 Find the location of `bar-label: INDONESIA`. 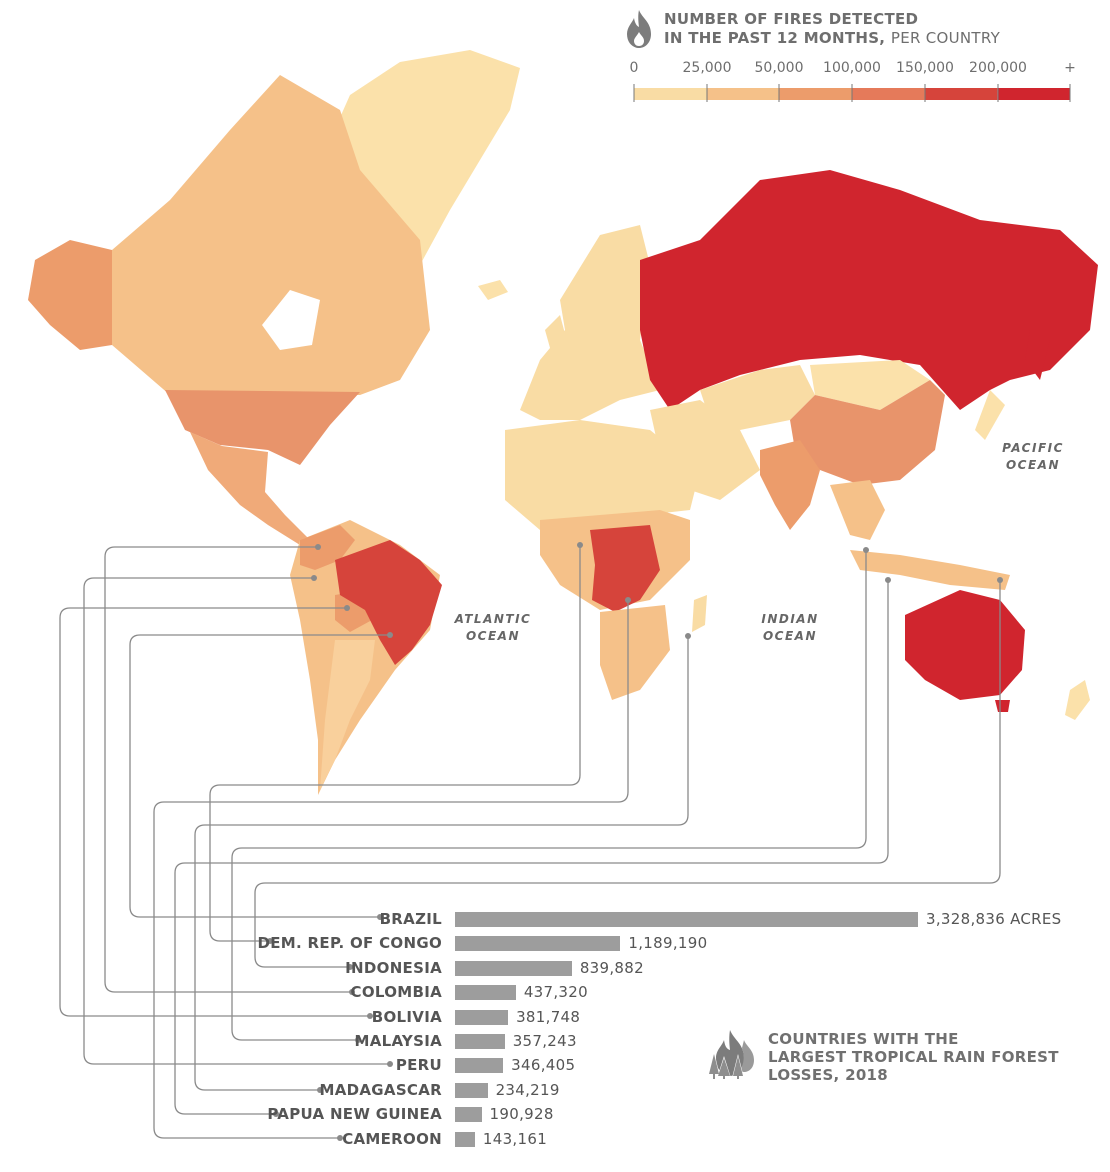

bar-label: INDONESIA is located at coordinates (393, 968).